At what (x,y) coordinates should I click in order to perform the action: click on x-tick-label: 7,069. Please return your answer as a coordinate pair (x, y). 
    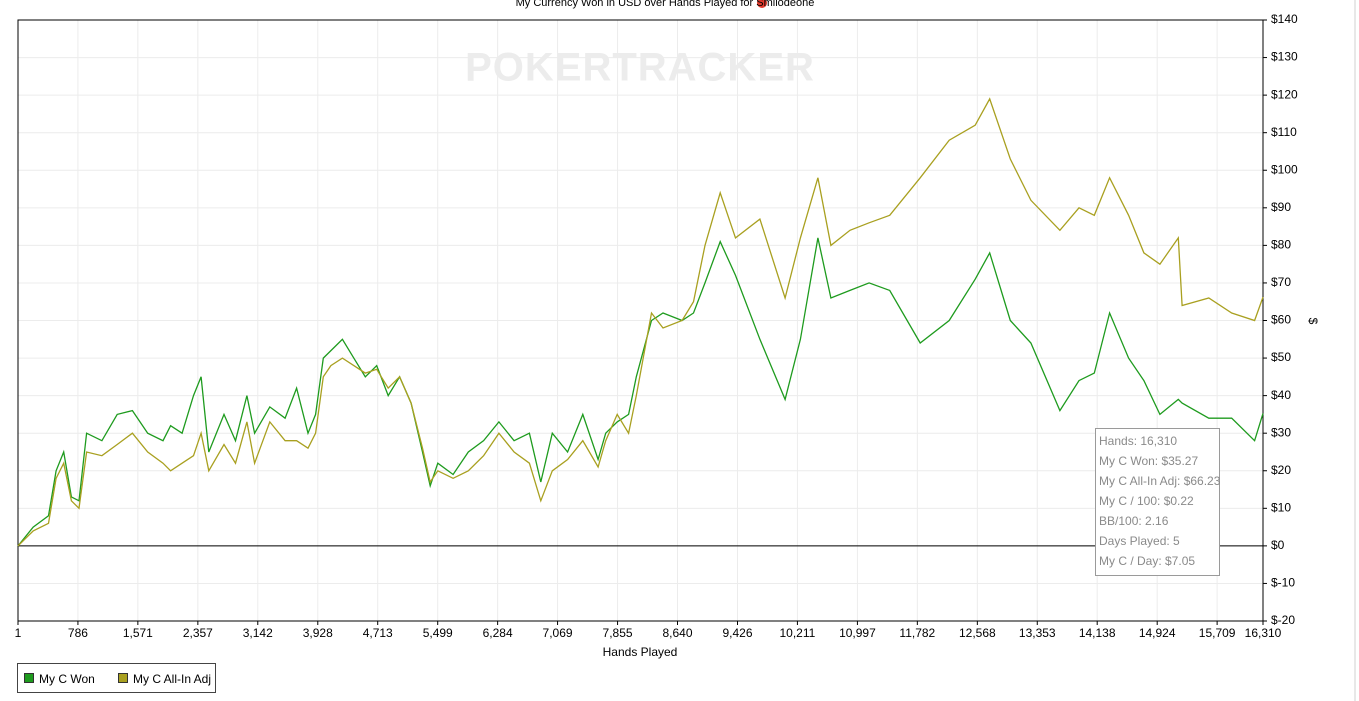
    Looking at the image, I should click on (558, 633).